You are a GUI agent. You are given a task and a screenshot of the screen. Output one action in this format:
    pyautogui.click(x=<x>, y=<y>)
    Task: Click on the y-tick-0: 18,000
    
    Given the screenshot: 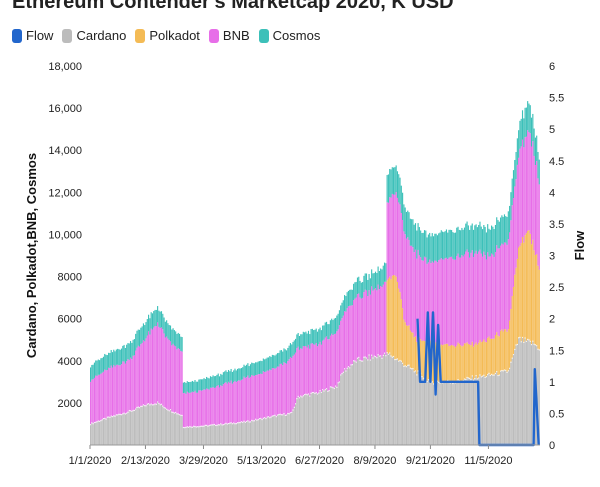 What is the action you would take?
    pyautogui.click(x=65, y=67)
    